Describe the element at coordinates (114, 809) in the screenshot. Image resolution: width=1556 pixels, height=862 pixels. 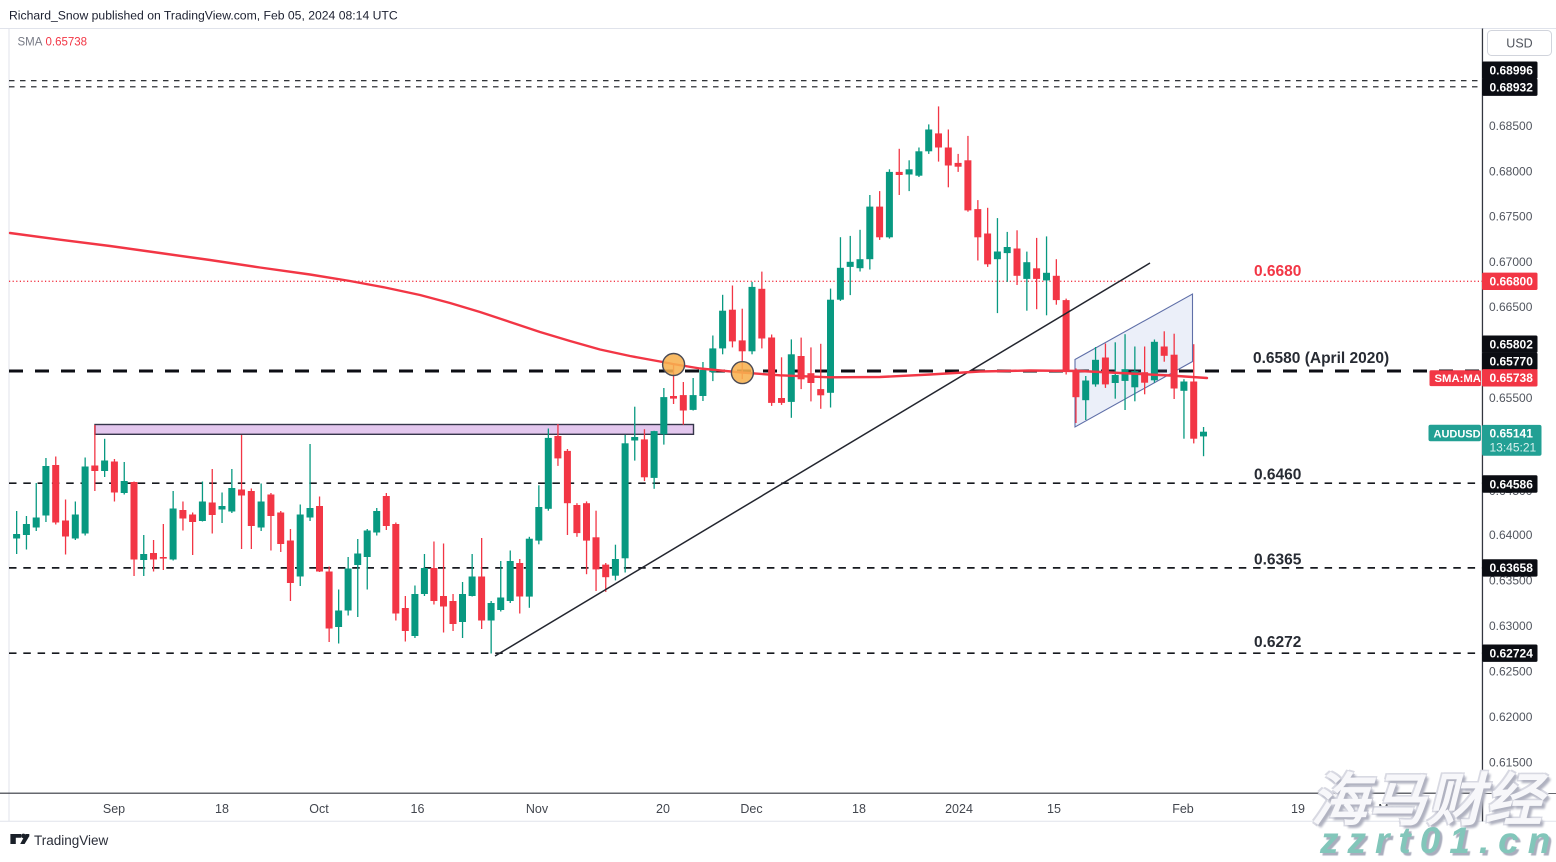
I see `svg-text: Sep` at that location.